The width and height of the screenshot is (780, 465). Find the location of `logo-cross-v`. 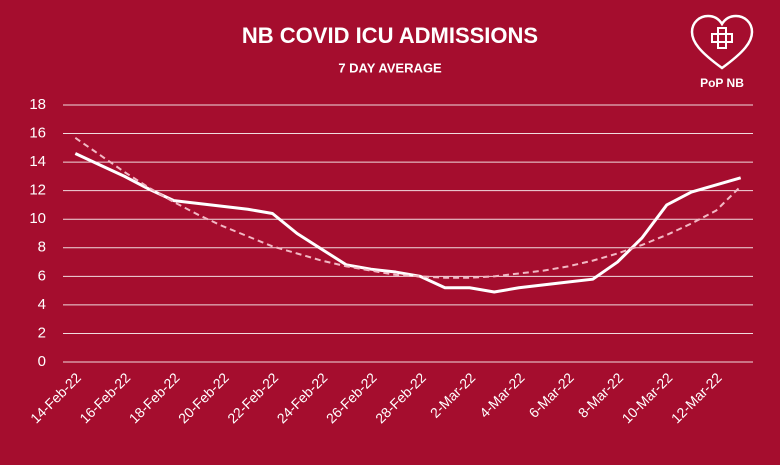

logo-cross-v is located at coordinates (722, 38).